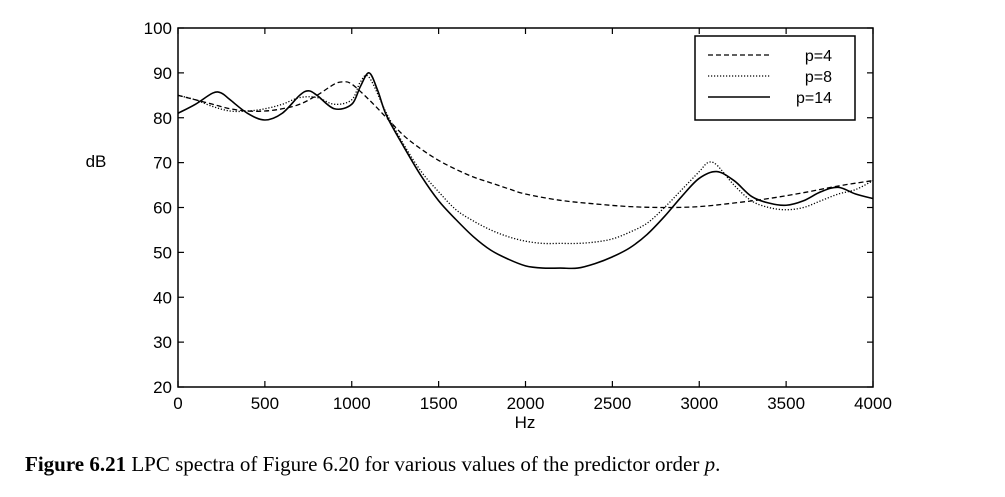 This screenshot has height=497, width=1005. I want to click on legend-label: p=14, so click(814, 98).